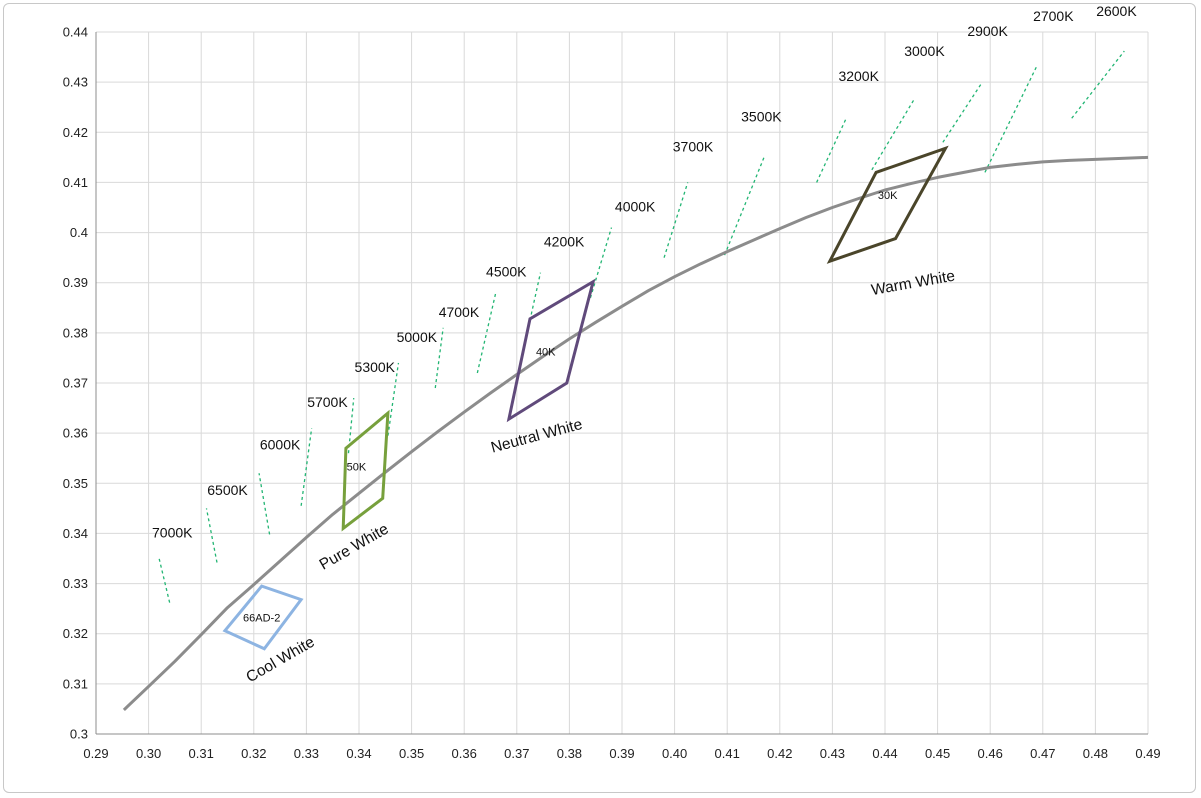 Image resolution: width=1201 pixels, height=798 pixels. What do you see at coordinates (676, 220) in the screenshot?
I see `isotherm-line-3700k` at bounding box center [676, 220].